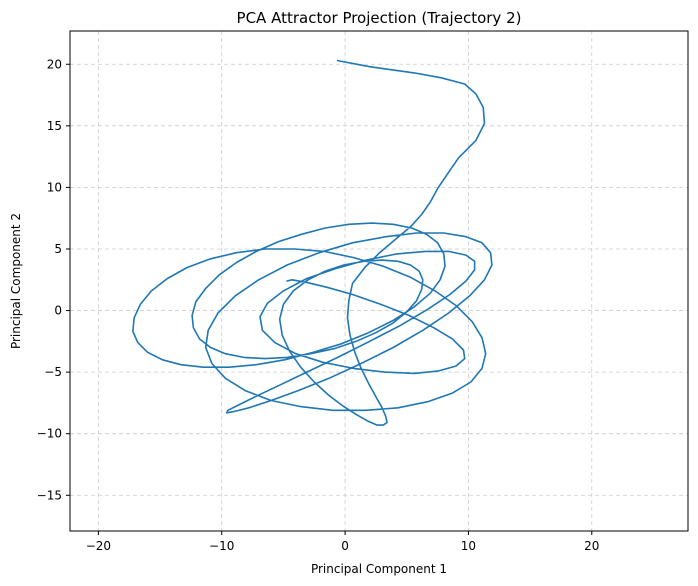 Image resolution: width=698 pixels, height=586 pixels. What do you see at coordinates (53, 372) in the screenshot?
I see `y-tick-label: −5` at bounding box center [53, 372].